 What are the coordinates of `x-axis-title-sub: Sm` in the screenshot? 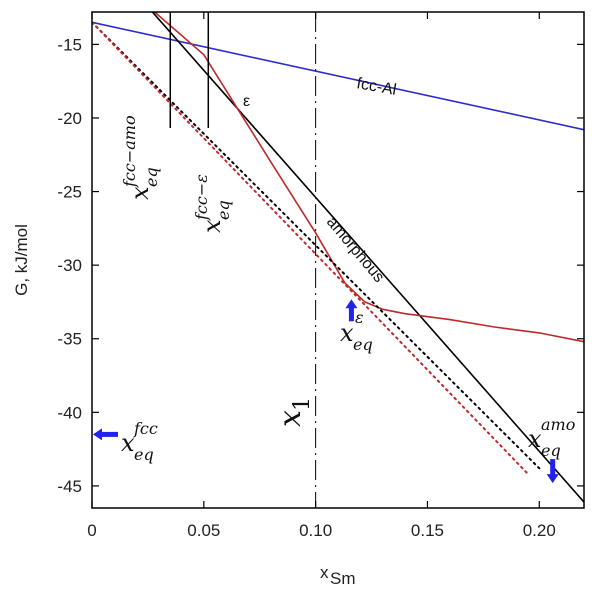 It's located at (343, 578).